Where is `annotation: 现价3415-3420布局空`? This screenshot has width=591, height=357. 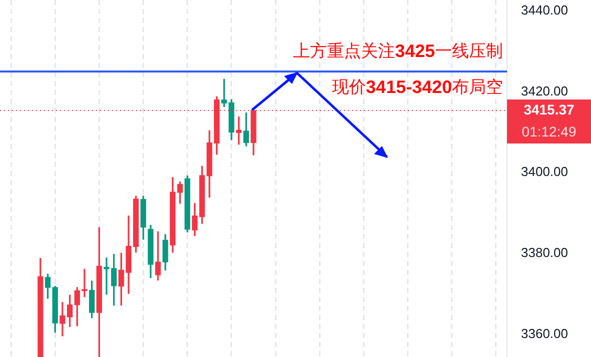 annotation: 现价3415-3420布局空 is located at coordinates (417, 87).